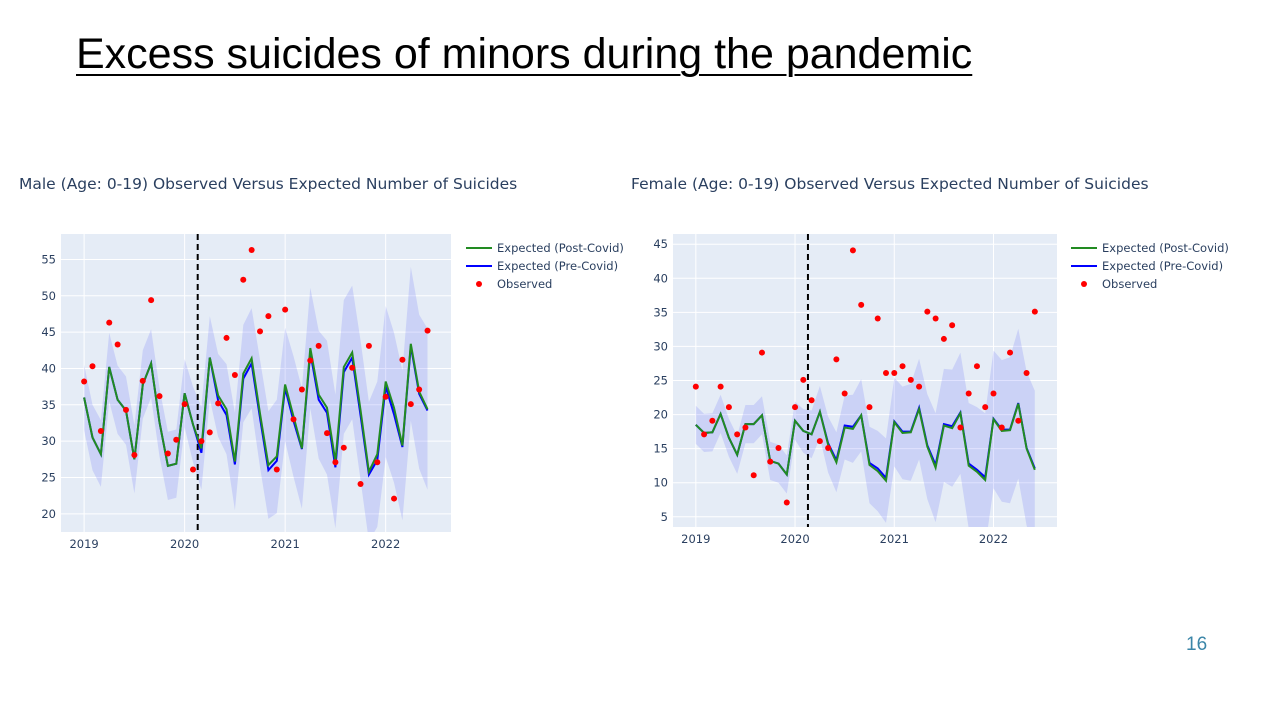 This screenshot has width=1280, height=720. What do you see at coordinates (660, 244) in the screenshot?
I see `female-y-tick-label: 45` at bounding box center [660, 244].